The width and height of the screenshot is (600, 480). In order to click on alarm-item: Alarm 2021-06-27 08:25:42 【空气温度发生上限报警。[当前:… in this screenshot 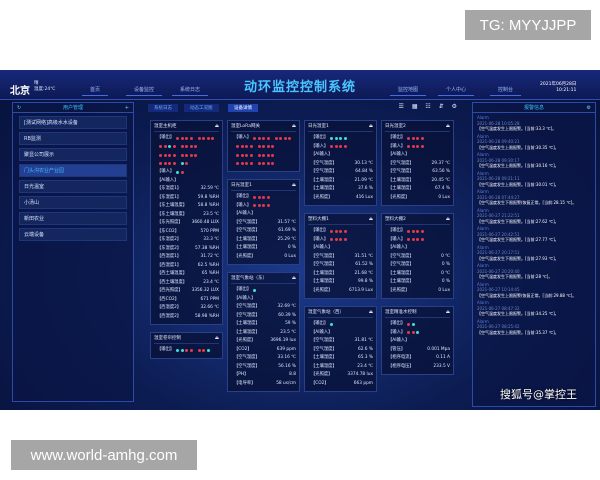, I will do `click(534, 327)`.